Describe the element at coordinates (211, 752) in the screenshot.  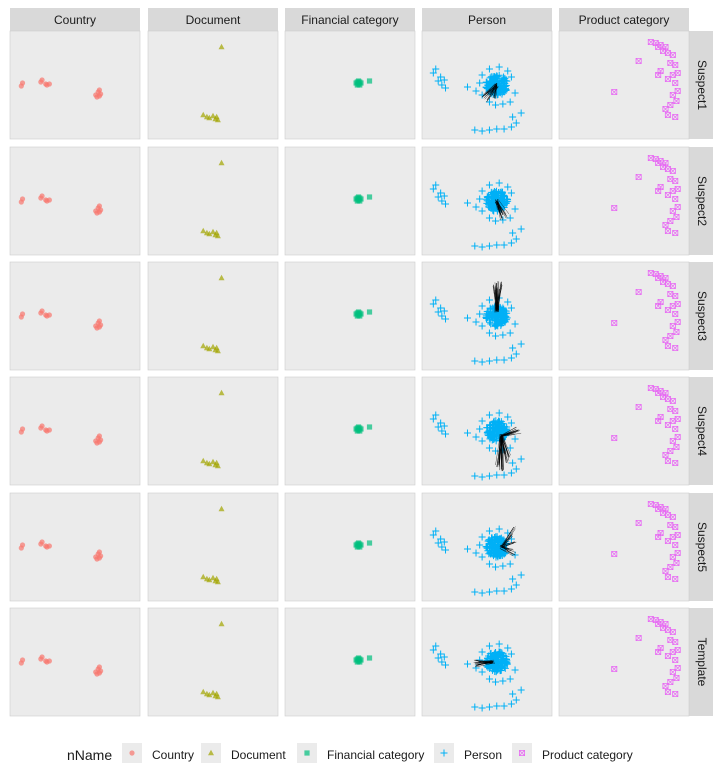
I see `legend-marker-document` at that location.